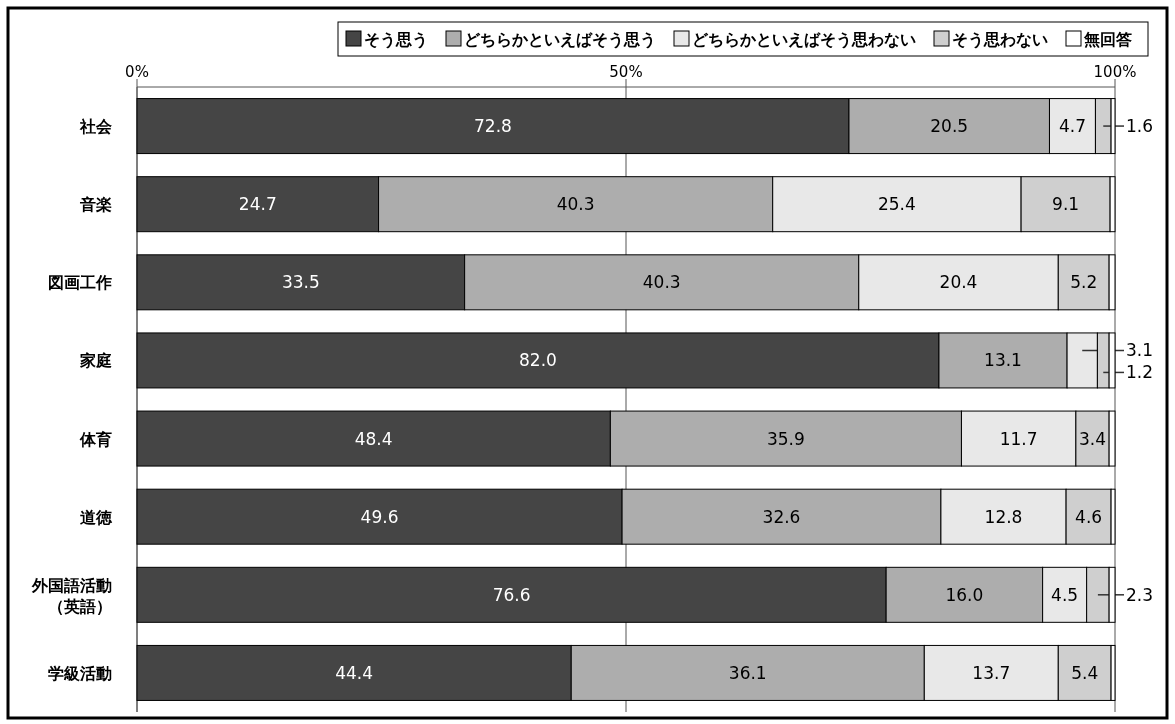  Describe the element at coordinates (1072, 126) in the screenshot. I see `data-label: 4.7` at that location.